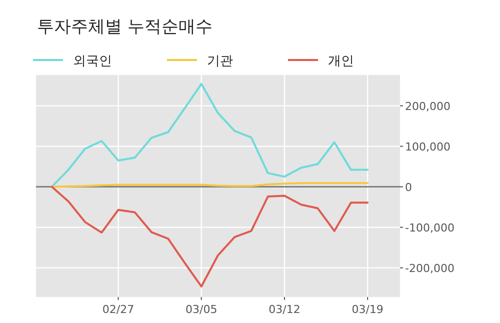 This screenshot has width=500, height=323. What do you see at coordinates (368, 309) in the screenshot?
I see `x-tick-label: 03/19` at bounding box center [368, 309].